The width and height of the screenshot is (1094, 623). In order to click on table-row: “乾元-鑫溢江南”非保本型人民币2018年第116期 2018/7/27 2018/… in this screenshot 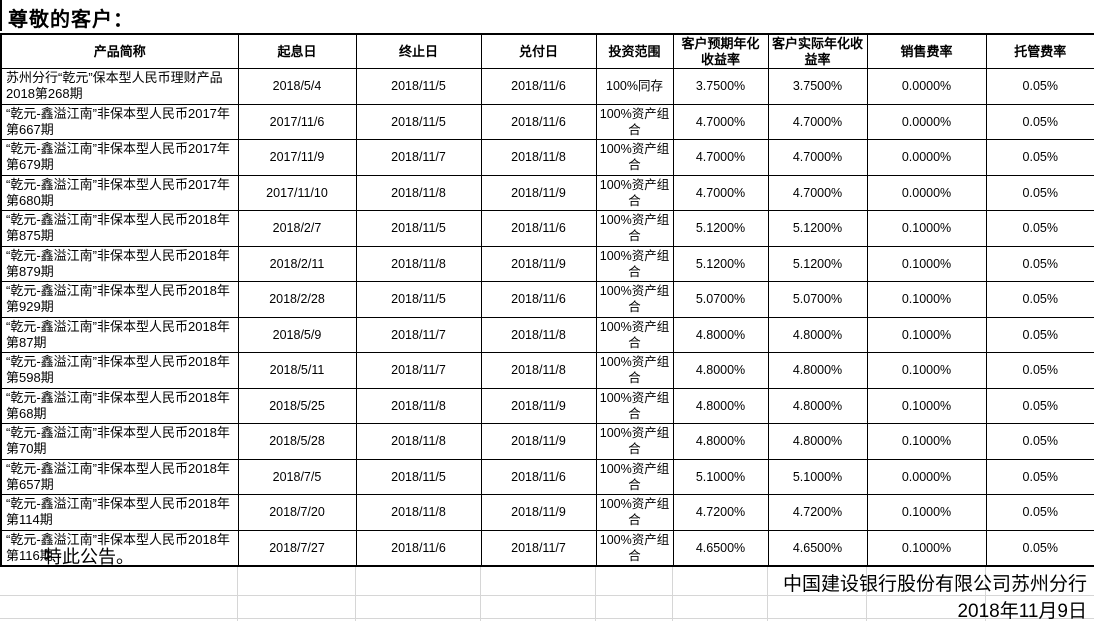, I will do `click(547, 548)`.